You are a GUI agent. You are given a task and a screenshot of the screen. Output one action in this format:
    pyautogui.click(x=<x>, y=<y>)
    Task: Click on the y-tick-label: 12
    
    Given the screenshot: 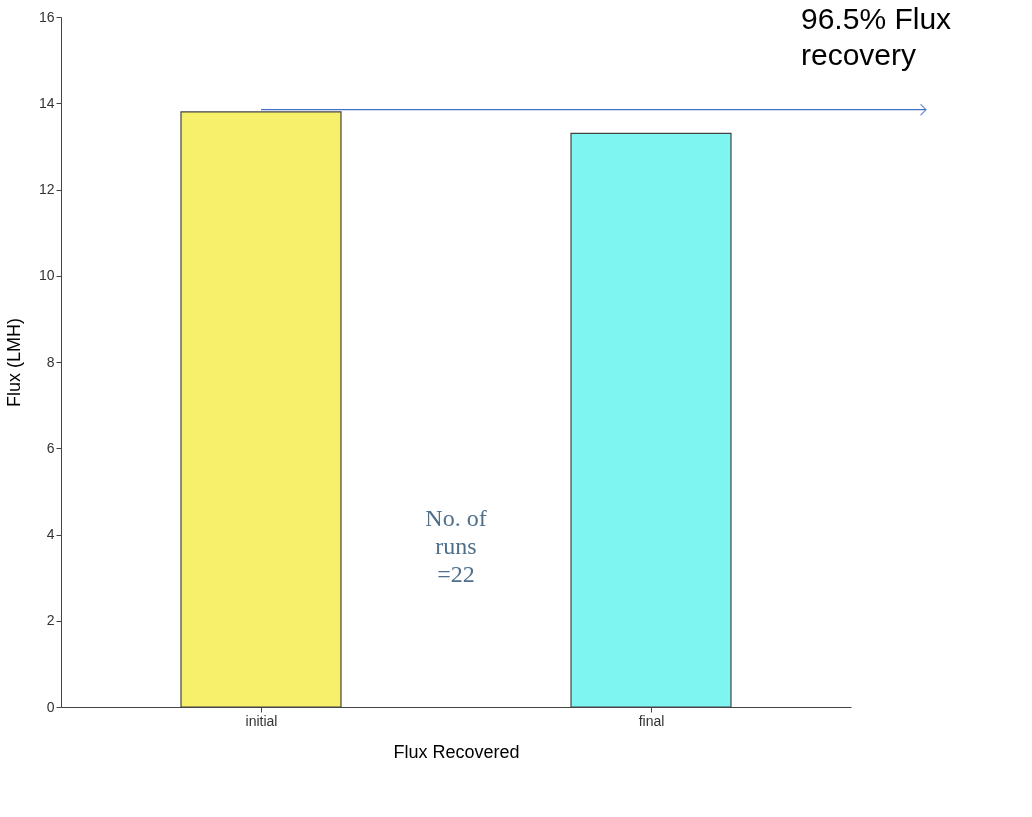 What is the action you would take?
    pyautogui.click(x=46, y=189)
    